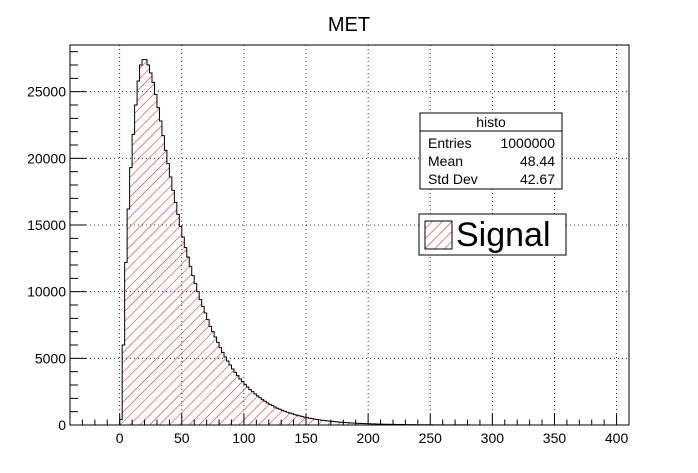  Describe the element at coordinates (46, 292) in the screenshot. I see `y-tick-label: 10000` at that location.